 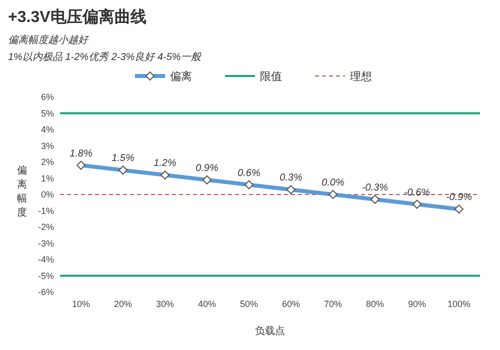 What do you see at coordinates (165, 304) in the screenshot?
I see `x-tick-label: 30%` at bounding box center [165, 304].